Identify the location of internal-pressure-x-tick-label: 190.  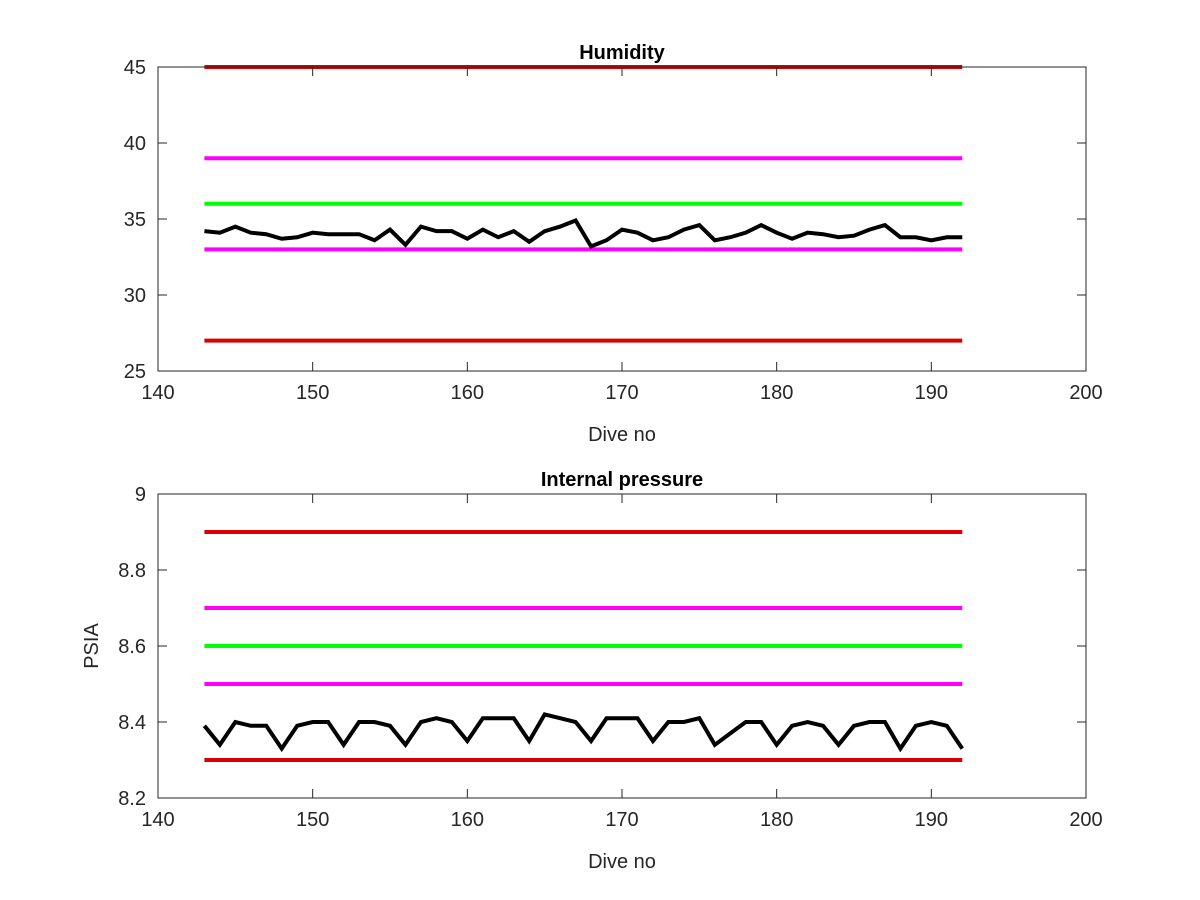
(931, 820).